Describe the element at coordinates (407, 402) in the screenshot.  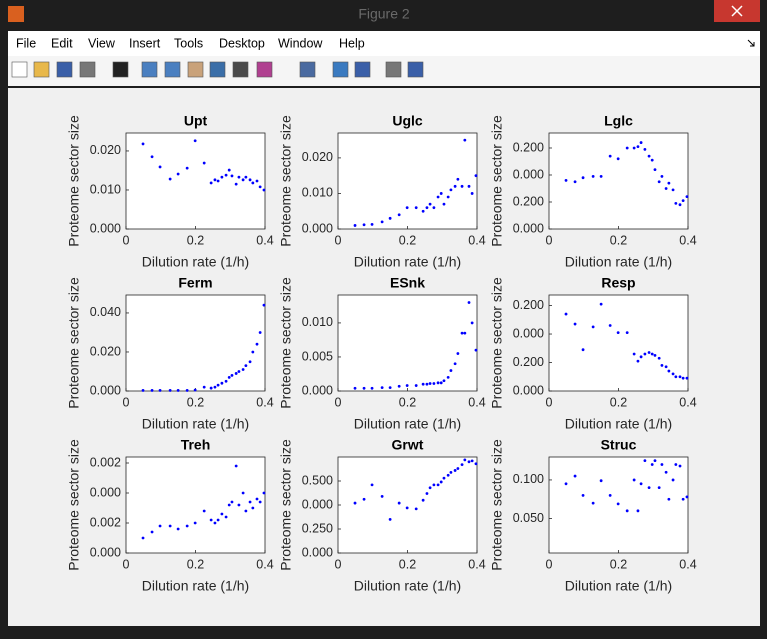
I see `x-tick-label: 0.2` at that location.